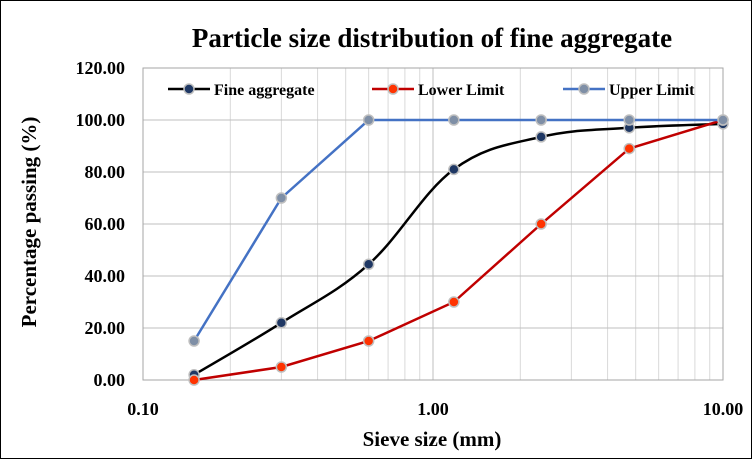  I want to click on legend-label-2: Upper Limit, so click(652, 90).